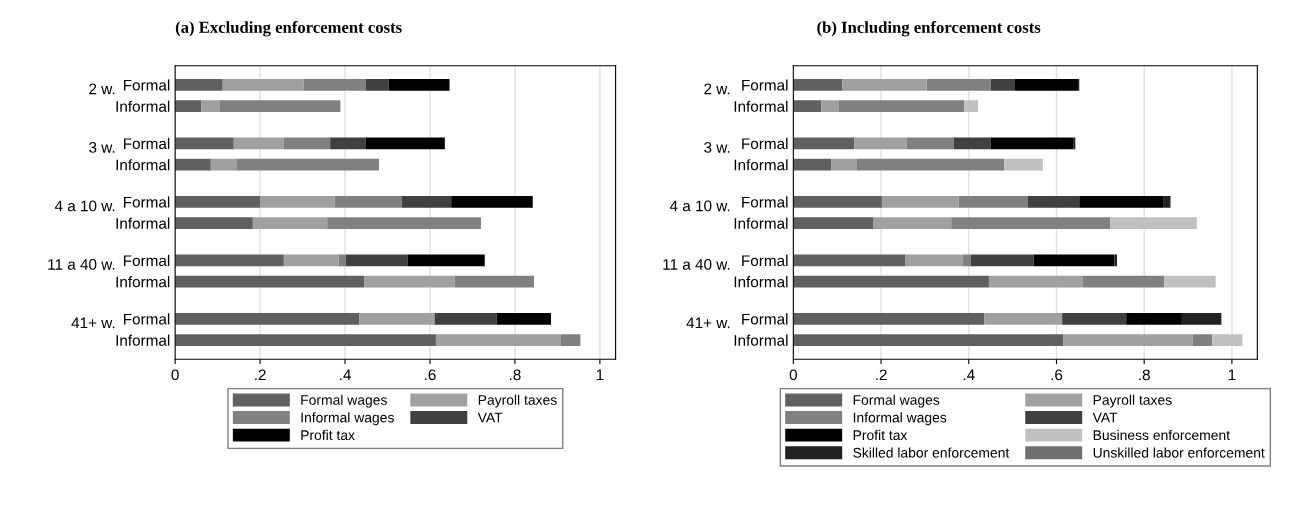 This screenshot has width=1307, height=506. Describe the element at coordinates (1161, 435) in the screenshot. I see `legend-label: Business enforcement` at that location.